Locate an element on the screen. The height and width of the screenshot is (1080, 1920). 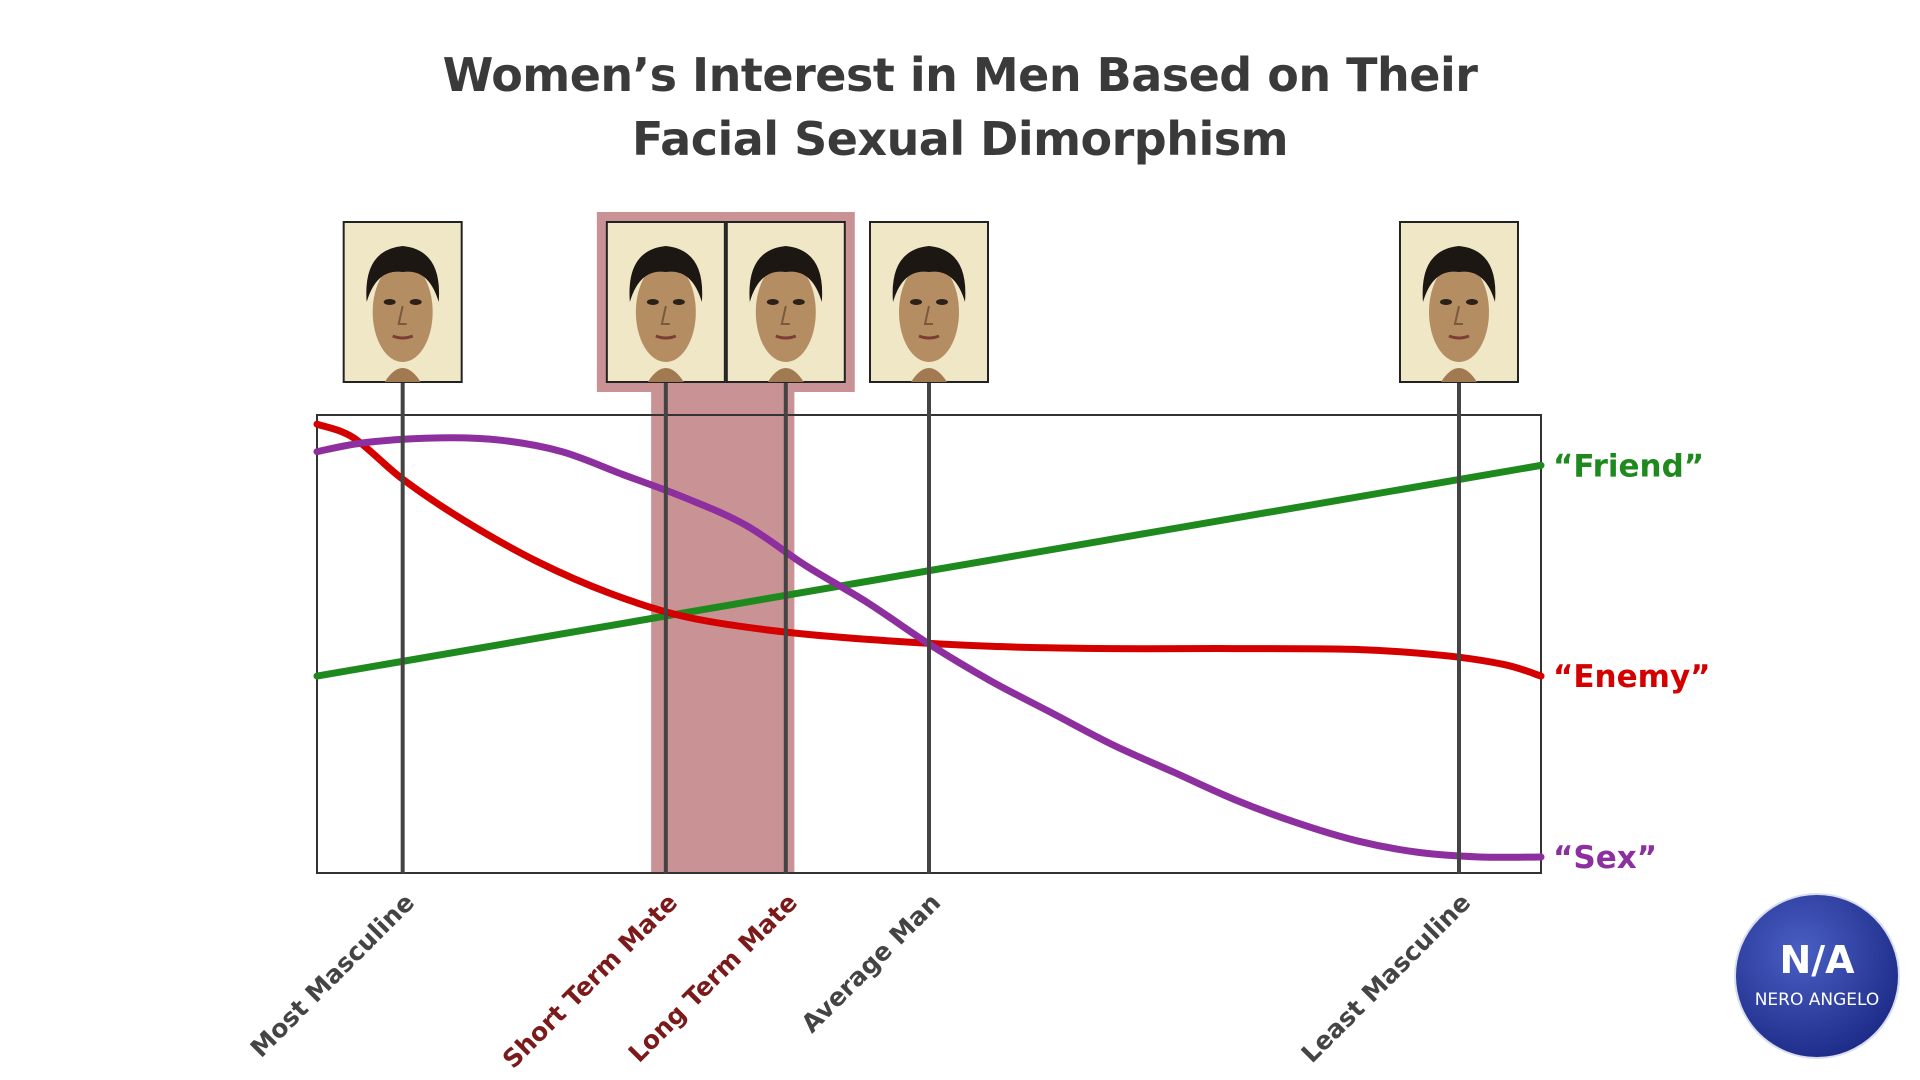
highlight-band is located at coordinates (723, 644).